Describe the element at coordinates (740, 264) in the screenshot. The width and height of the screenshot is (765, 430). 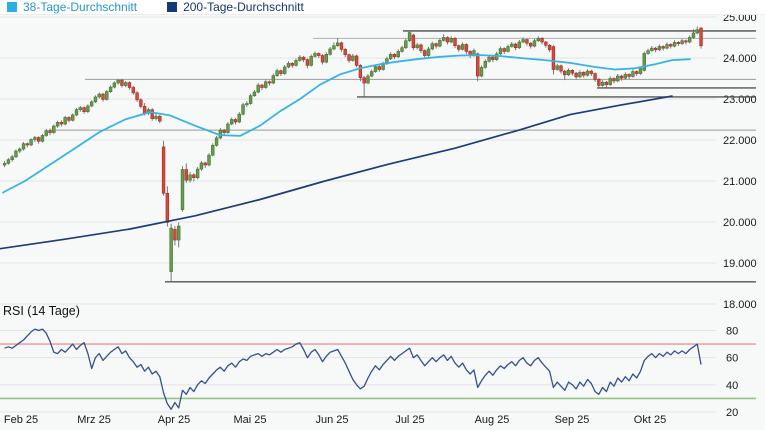
I see `y-axis-label: 19.000` at that location.